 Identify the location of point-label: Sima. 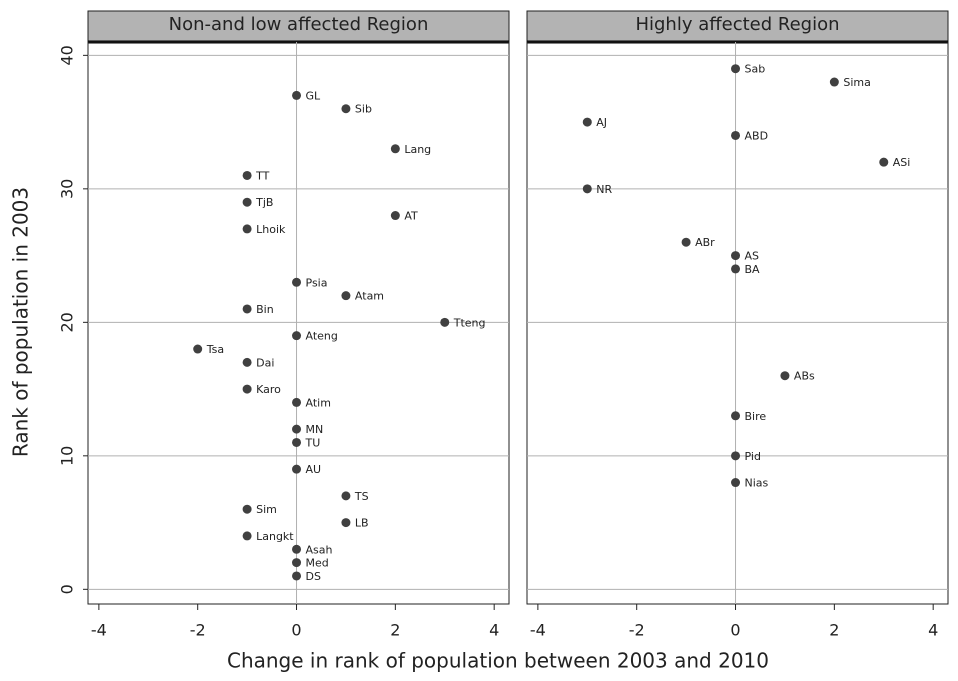
(857, 82).